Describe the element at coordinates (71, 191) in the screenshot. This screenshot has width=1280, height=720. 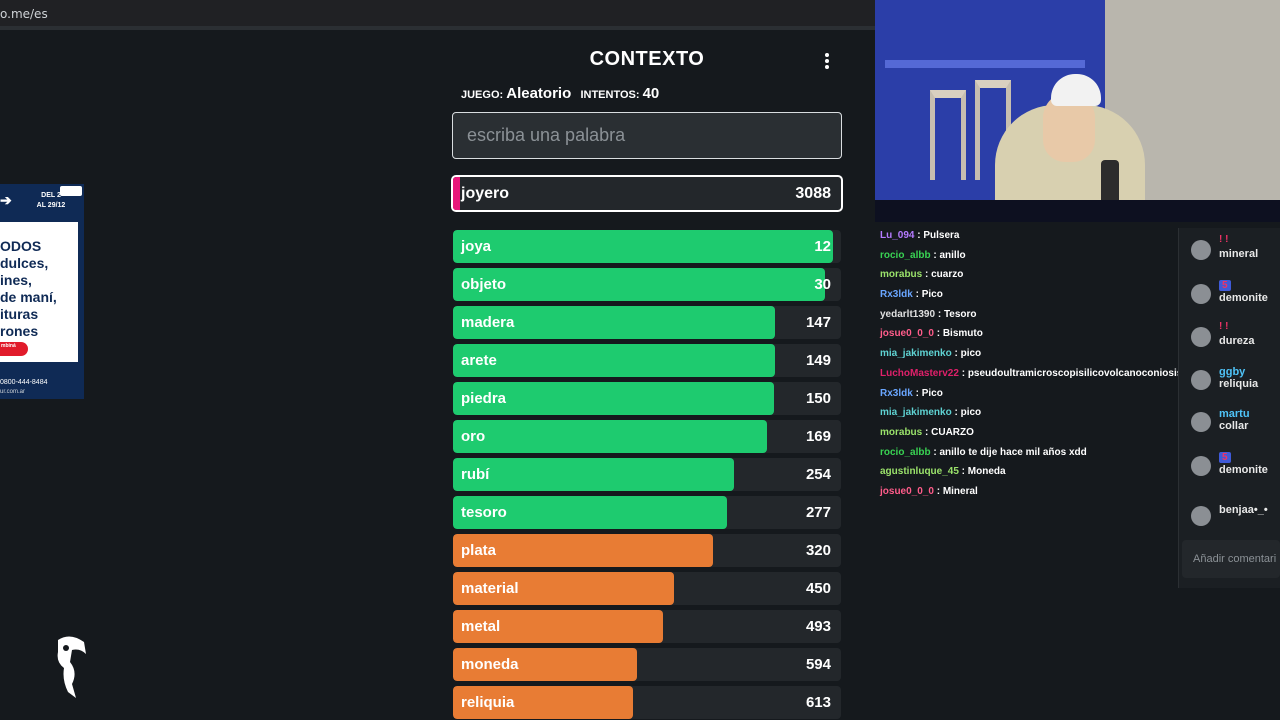
I see `ad-choices-icon` at that location.